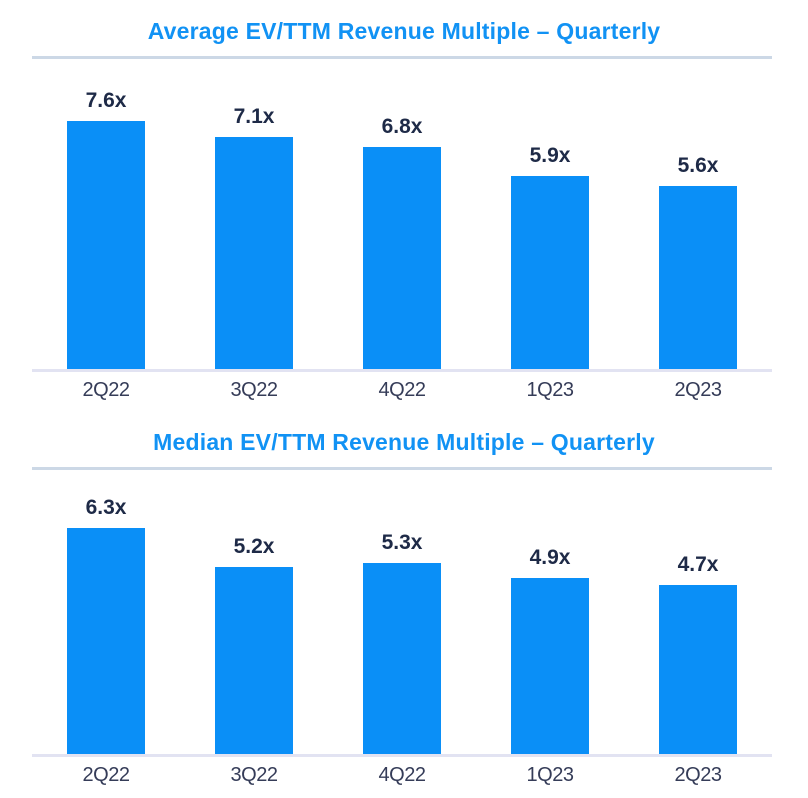  I want to click on bar-value-label: 4.9x, so click(550, 557).